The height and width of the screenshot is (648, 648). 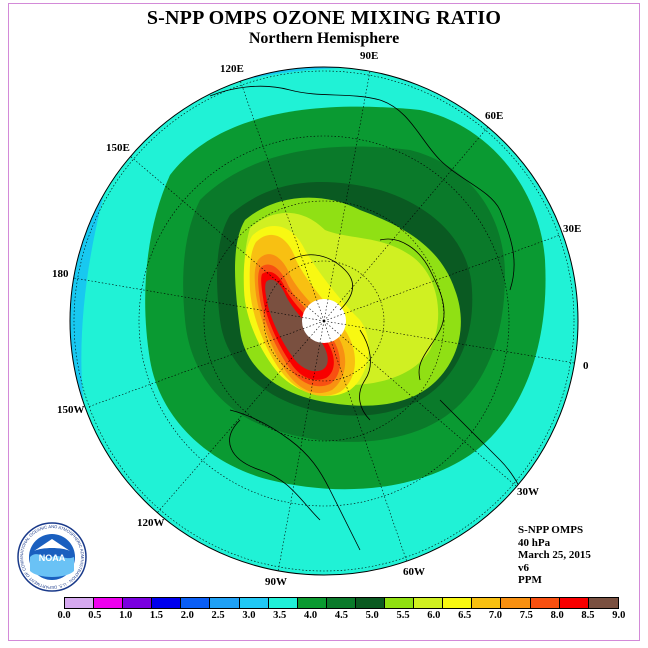 I want to click on page-subtitle: Northern Hemisphere, so click(x=324, y=38).